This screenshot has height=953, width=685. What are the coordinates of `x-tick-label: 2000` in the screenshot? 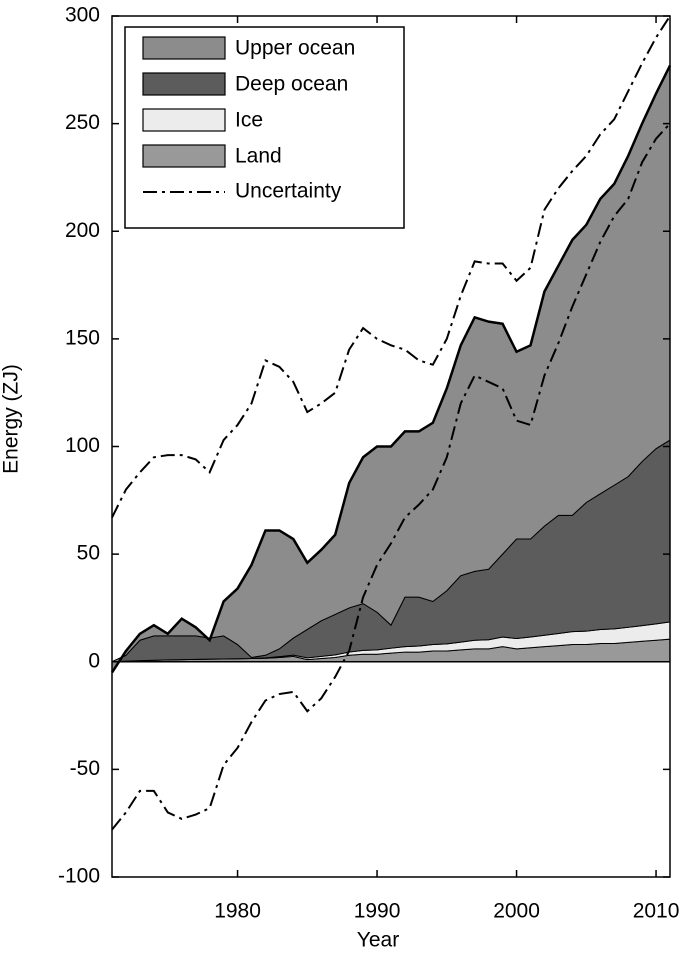 It's located at (516, 911).